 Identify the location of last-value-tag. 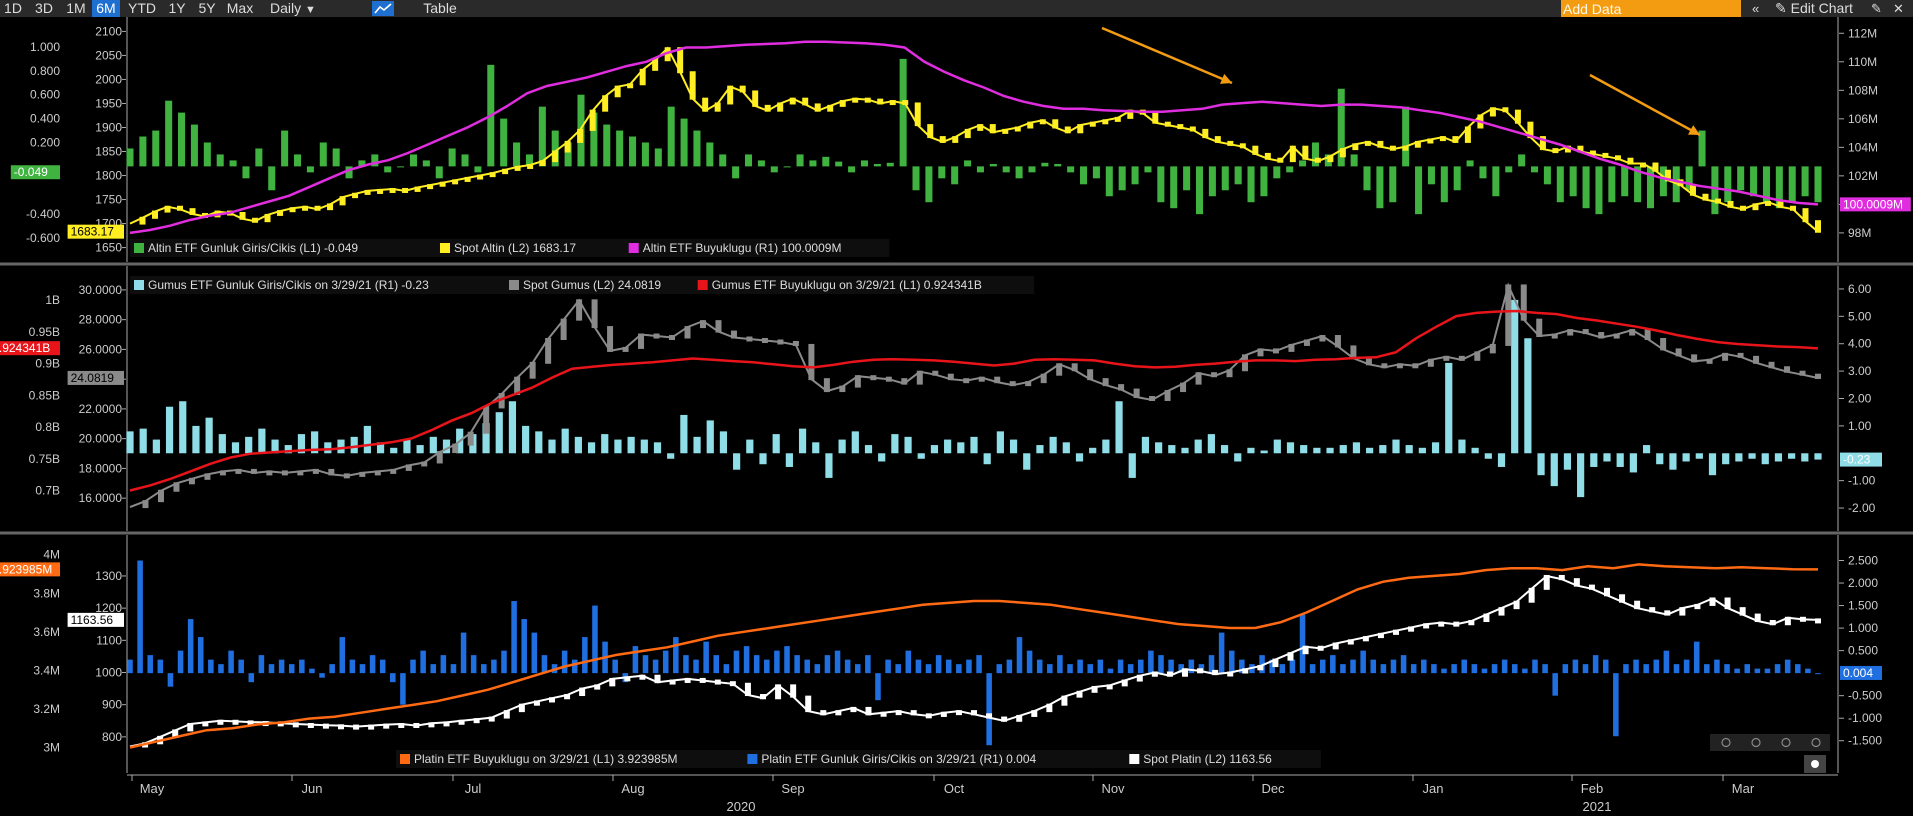
(30, 348).